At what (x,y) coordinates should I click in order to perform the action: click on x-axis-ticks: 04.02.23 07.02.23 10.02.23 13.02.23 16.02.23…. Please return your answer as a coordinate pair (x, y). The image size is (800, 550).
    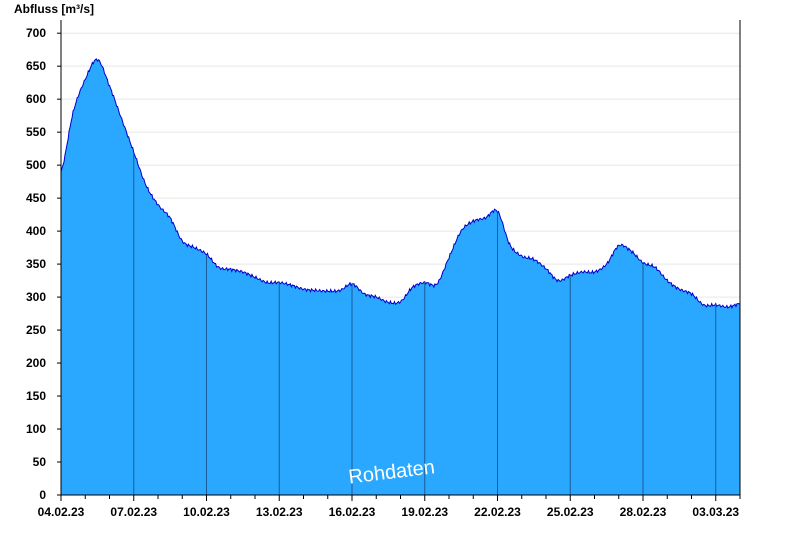
    Looking at the image, I should click on (389, 507).